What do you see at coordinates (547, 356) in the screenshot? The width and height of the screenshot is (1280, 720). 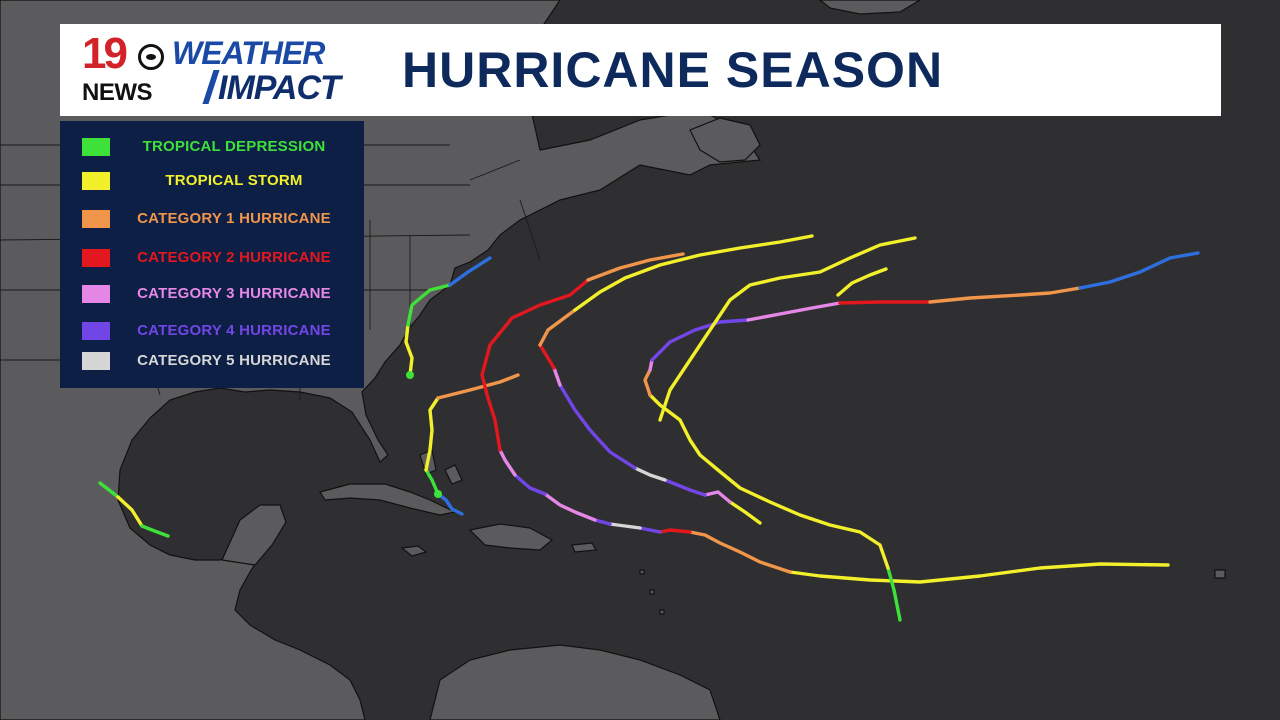 I see `track-middle-segment-cat2` at bounding box center [547, 356].